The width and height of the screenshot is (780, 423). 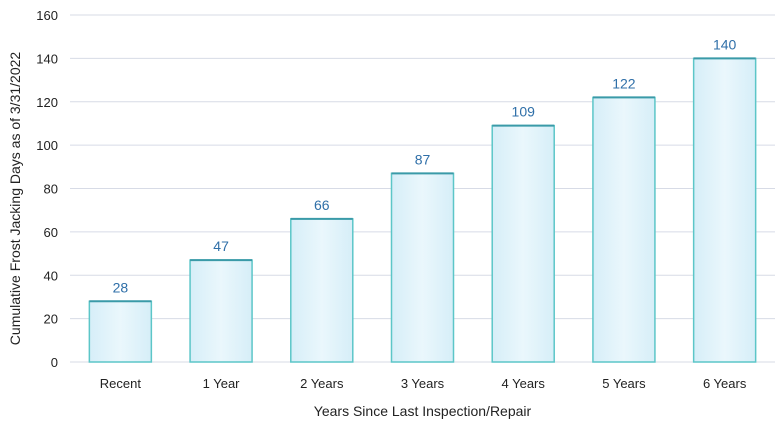 I want to click on data-label: 28, so click(x=121, y=287).